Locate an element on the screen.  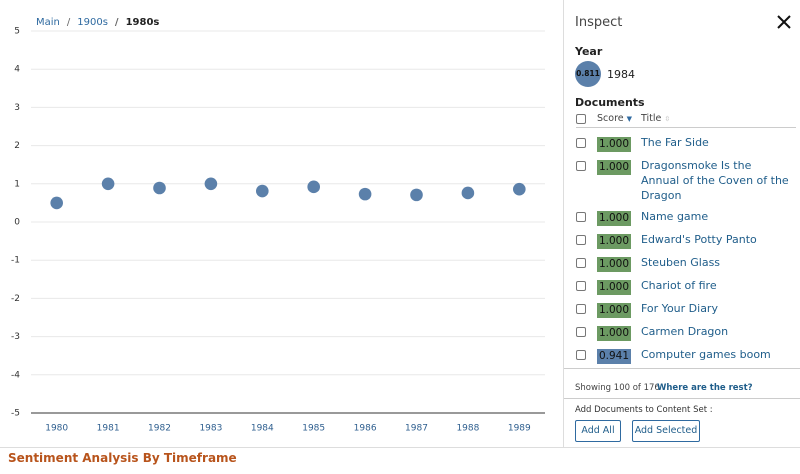
y-tick-label: -2 is located at coordinates (15, 299).